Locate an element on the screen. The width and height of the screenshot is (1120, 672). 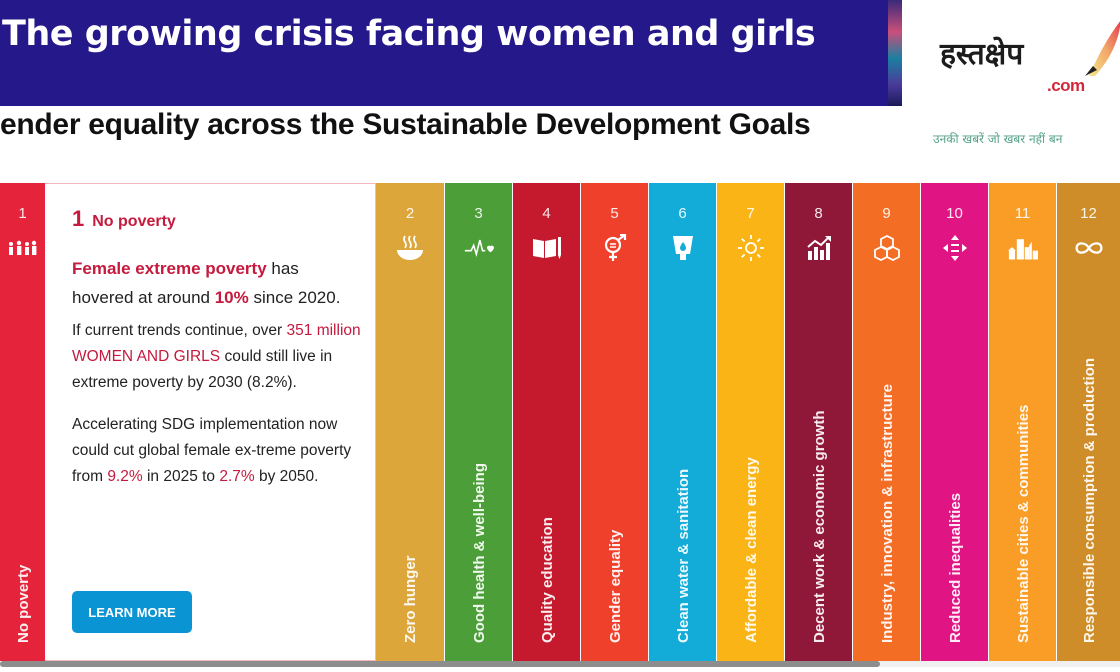
goal-number: 4 is located at coordinates (546, 213).